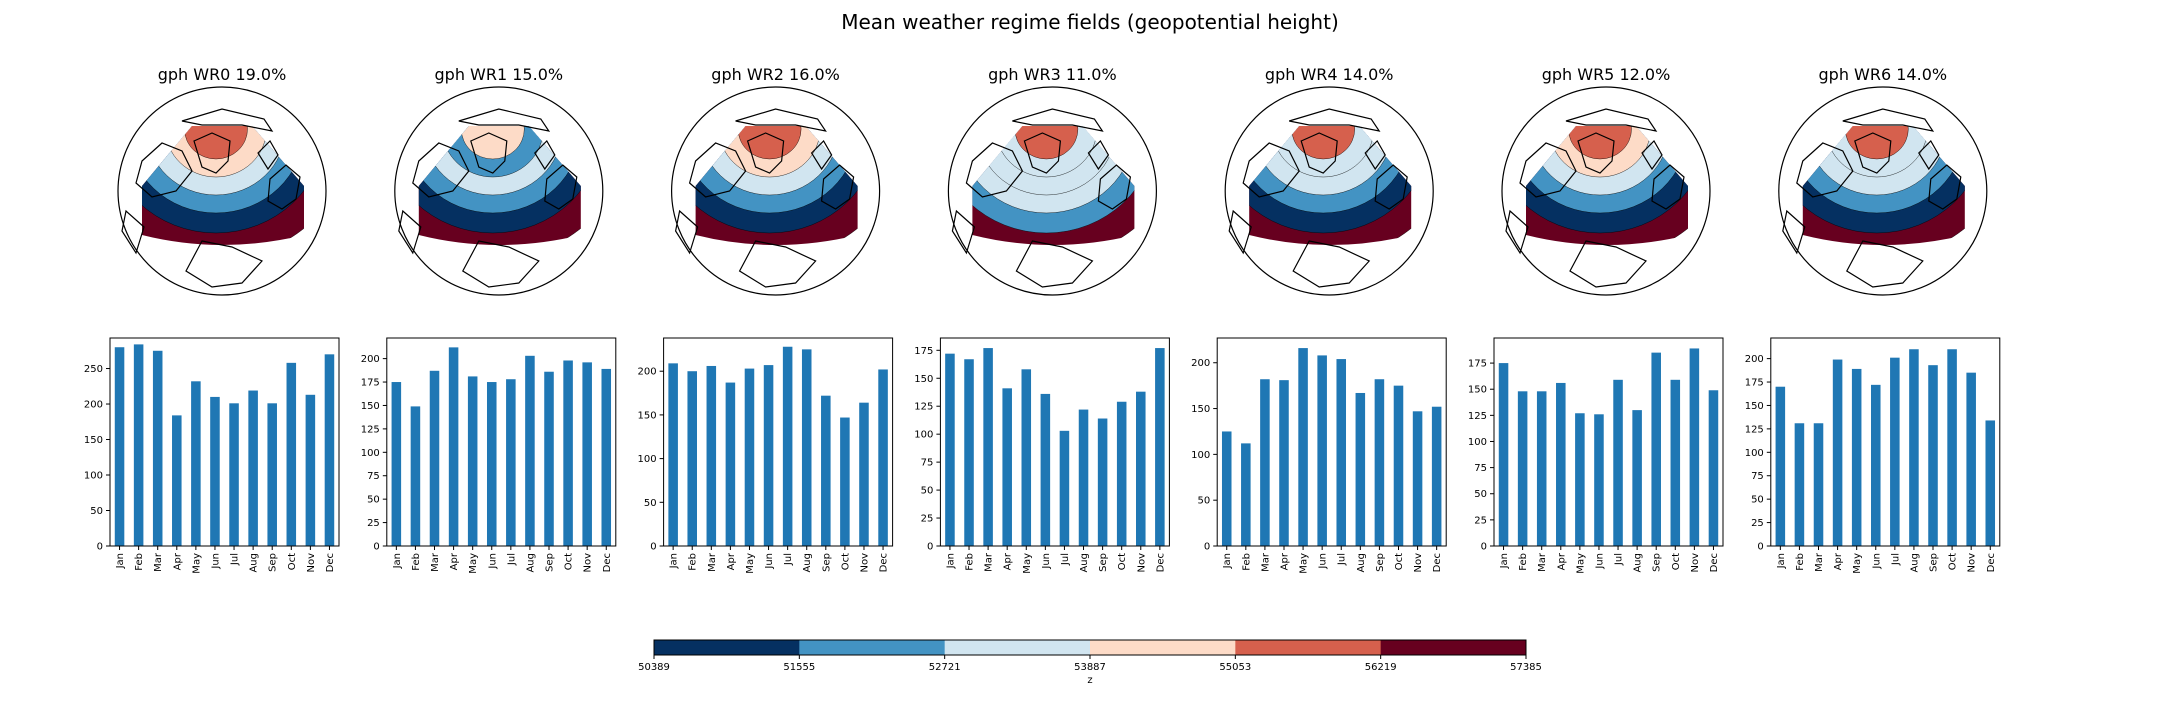 The height and width of the screenshot is (724, 2160). Describe the element at coordinates (927, 491) in the screenshot. I see `y-tick-label: 50` at that location.